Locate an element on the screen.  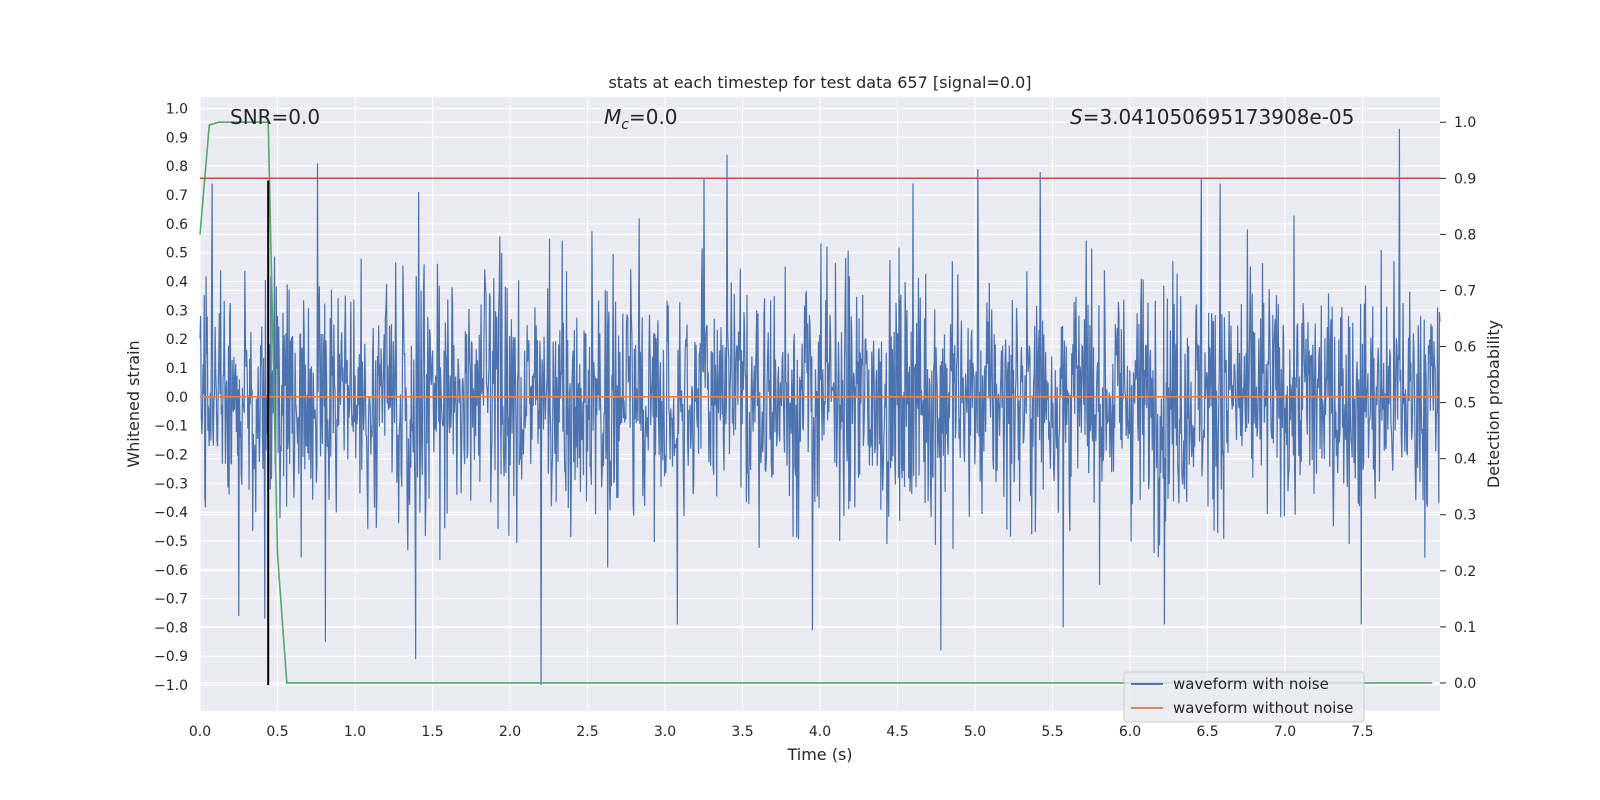
right-tick-label: 0.7 is located at coordinates (1465, 291).